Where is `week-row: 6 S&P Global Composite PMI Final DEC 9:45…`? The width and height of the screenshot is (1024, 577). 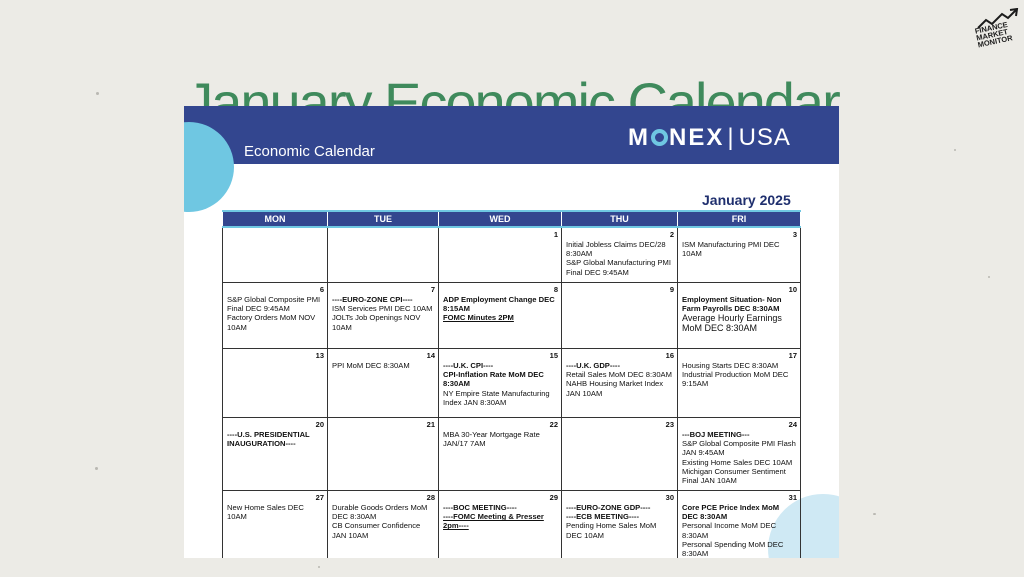
week-row: 6 S&P Global Composite PMI Final DEC 9:45… is located at coordinates (511, 315).